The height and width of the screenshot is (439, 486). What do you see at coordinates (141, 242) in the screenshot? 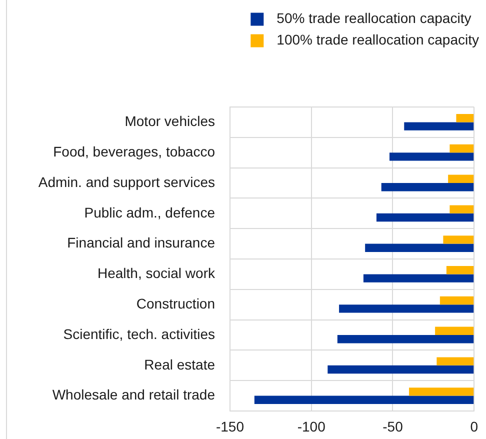
I see `y-tick-label: Financial and insurance` at bounding box center [141, 242].